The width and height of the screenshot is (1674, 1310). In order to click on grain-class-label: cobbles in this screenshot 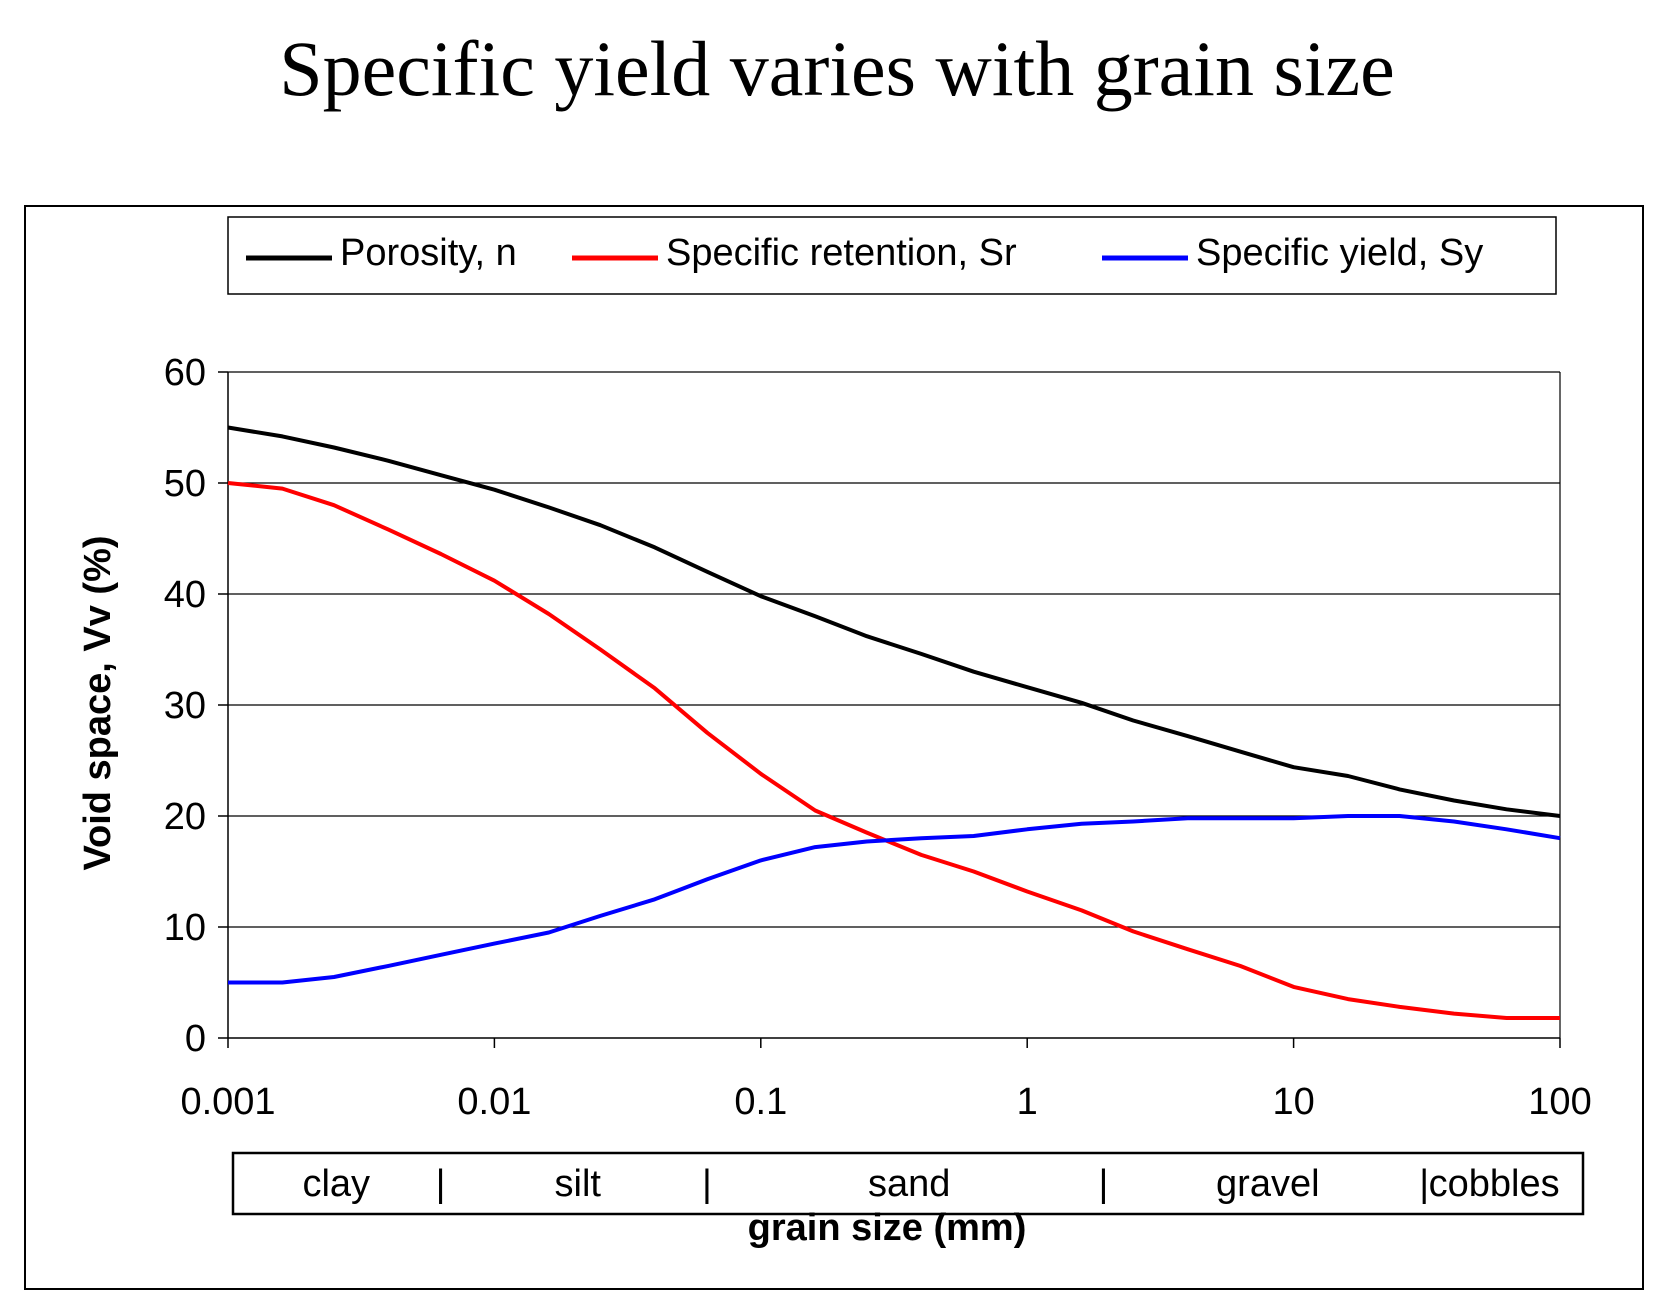, I will do `click(1494, 1184)`.